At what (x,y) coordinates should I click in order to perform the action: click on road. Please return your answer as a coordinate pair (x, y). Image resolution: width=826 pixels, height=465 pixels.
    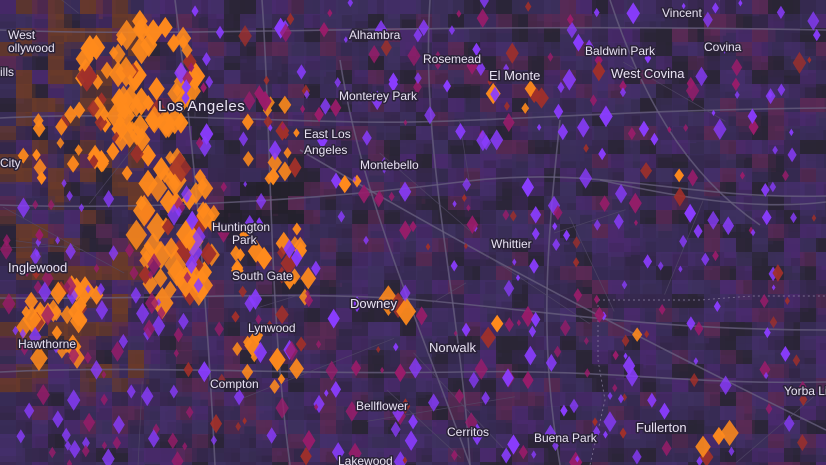
    Looking at the image, I should click on (405, 262).